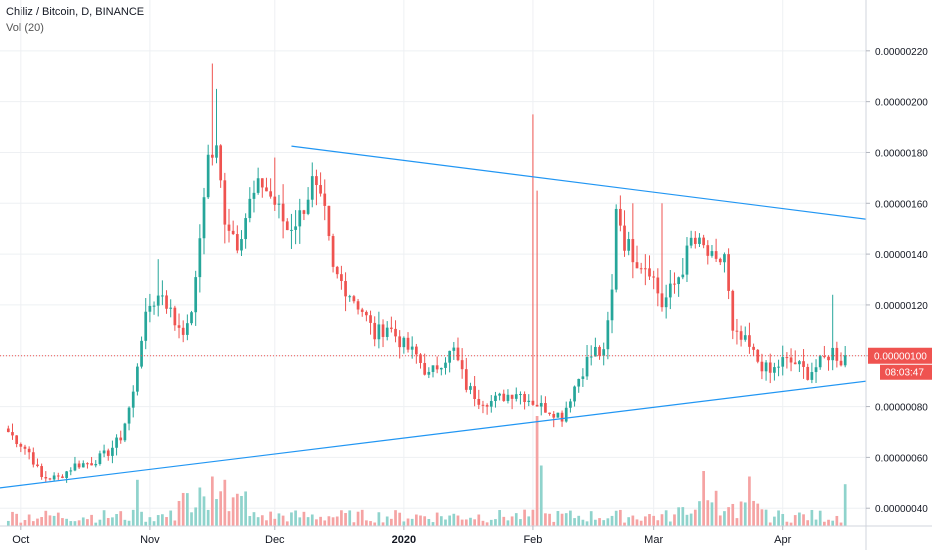 The height and width of the screenshot is (550, 932). Describe the element at coordinates (901, 52) in the screenshot. I see `y-tick-label: 0.00000220` at that location.